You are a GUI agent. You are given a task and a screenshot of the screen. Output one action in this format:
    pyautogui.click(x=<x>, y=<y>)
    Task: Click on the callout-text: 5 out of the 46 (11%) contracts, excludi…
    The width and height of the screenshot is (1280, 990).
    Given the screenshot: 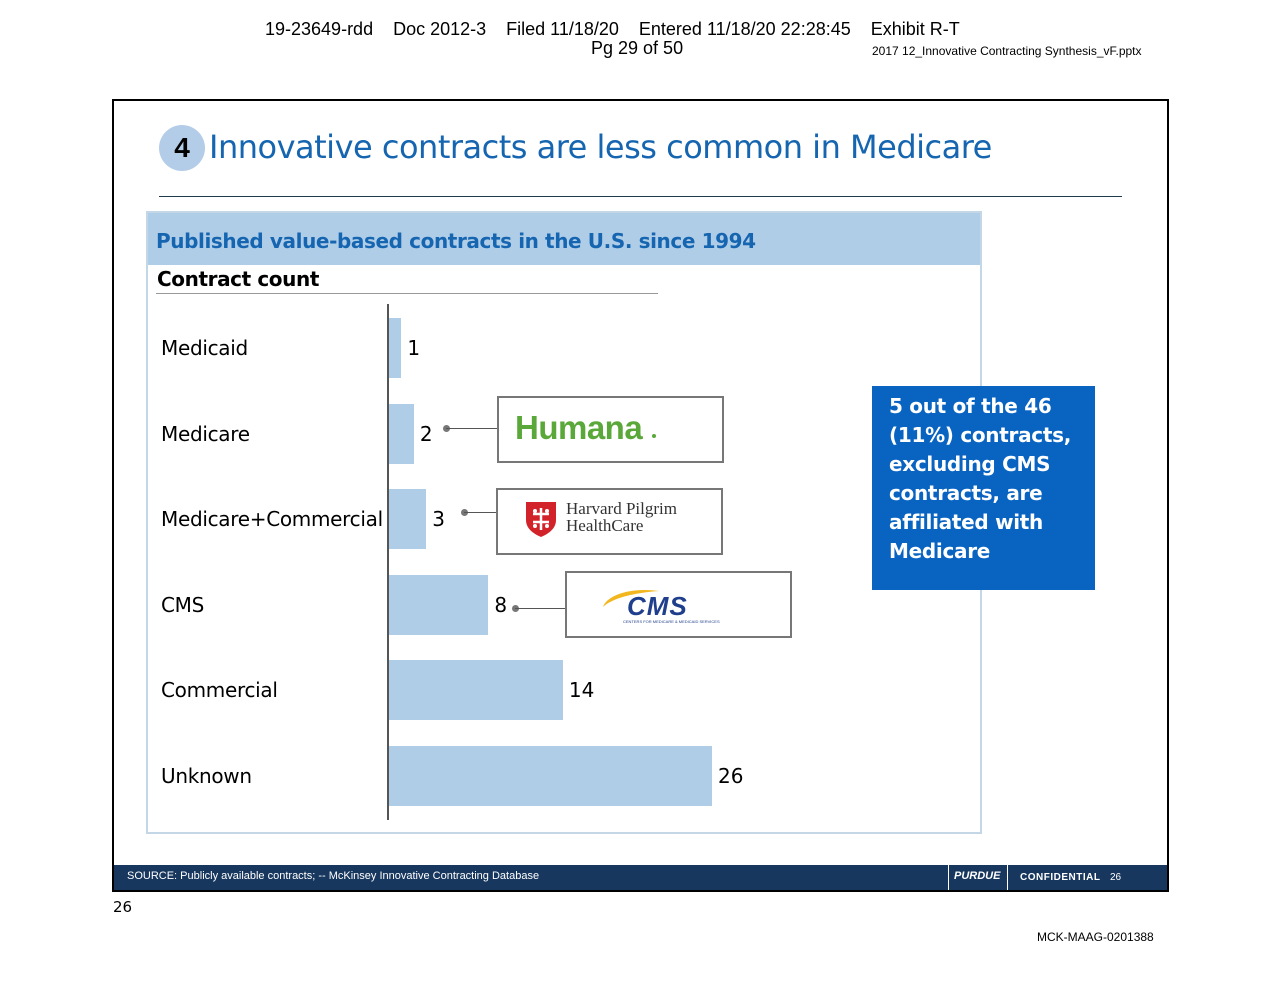 What is the action you would take?
    pyautogui.click(x=980, y=478)
    